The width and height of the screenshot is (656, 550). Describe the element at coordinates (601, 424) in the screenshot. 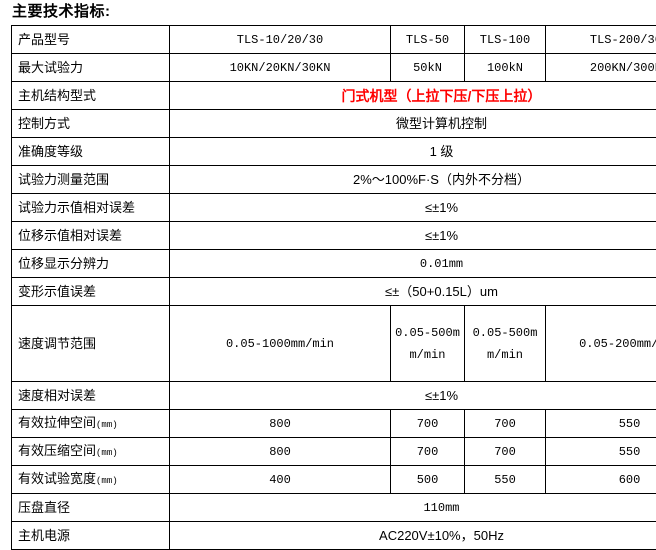

I see `cell-tensile-space-d: 550` at that location.